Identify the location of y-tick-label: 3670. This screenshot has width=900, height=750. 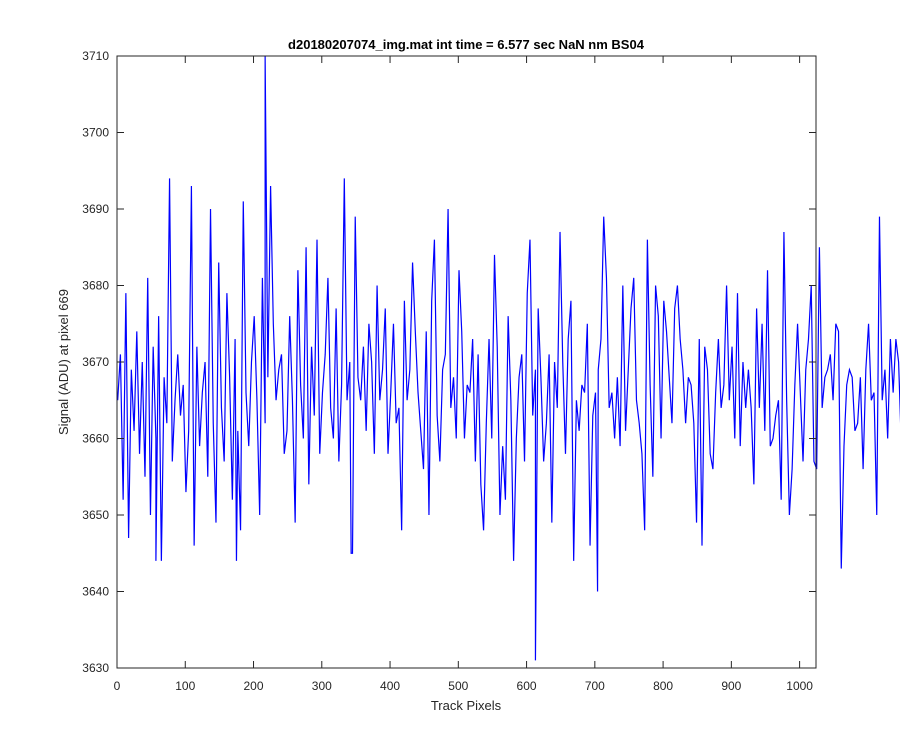
(95, 362).